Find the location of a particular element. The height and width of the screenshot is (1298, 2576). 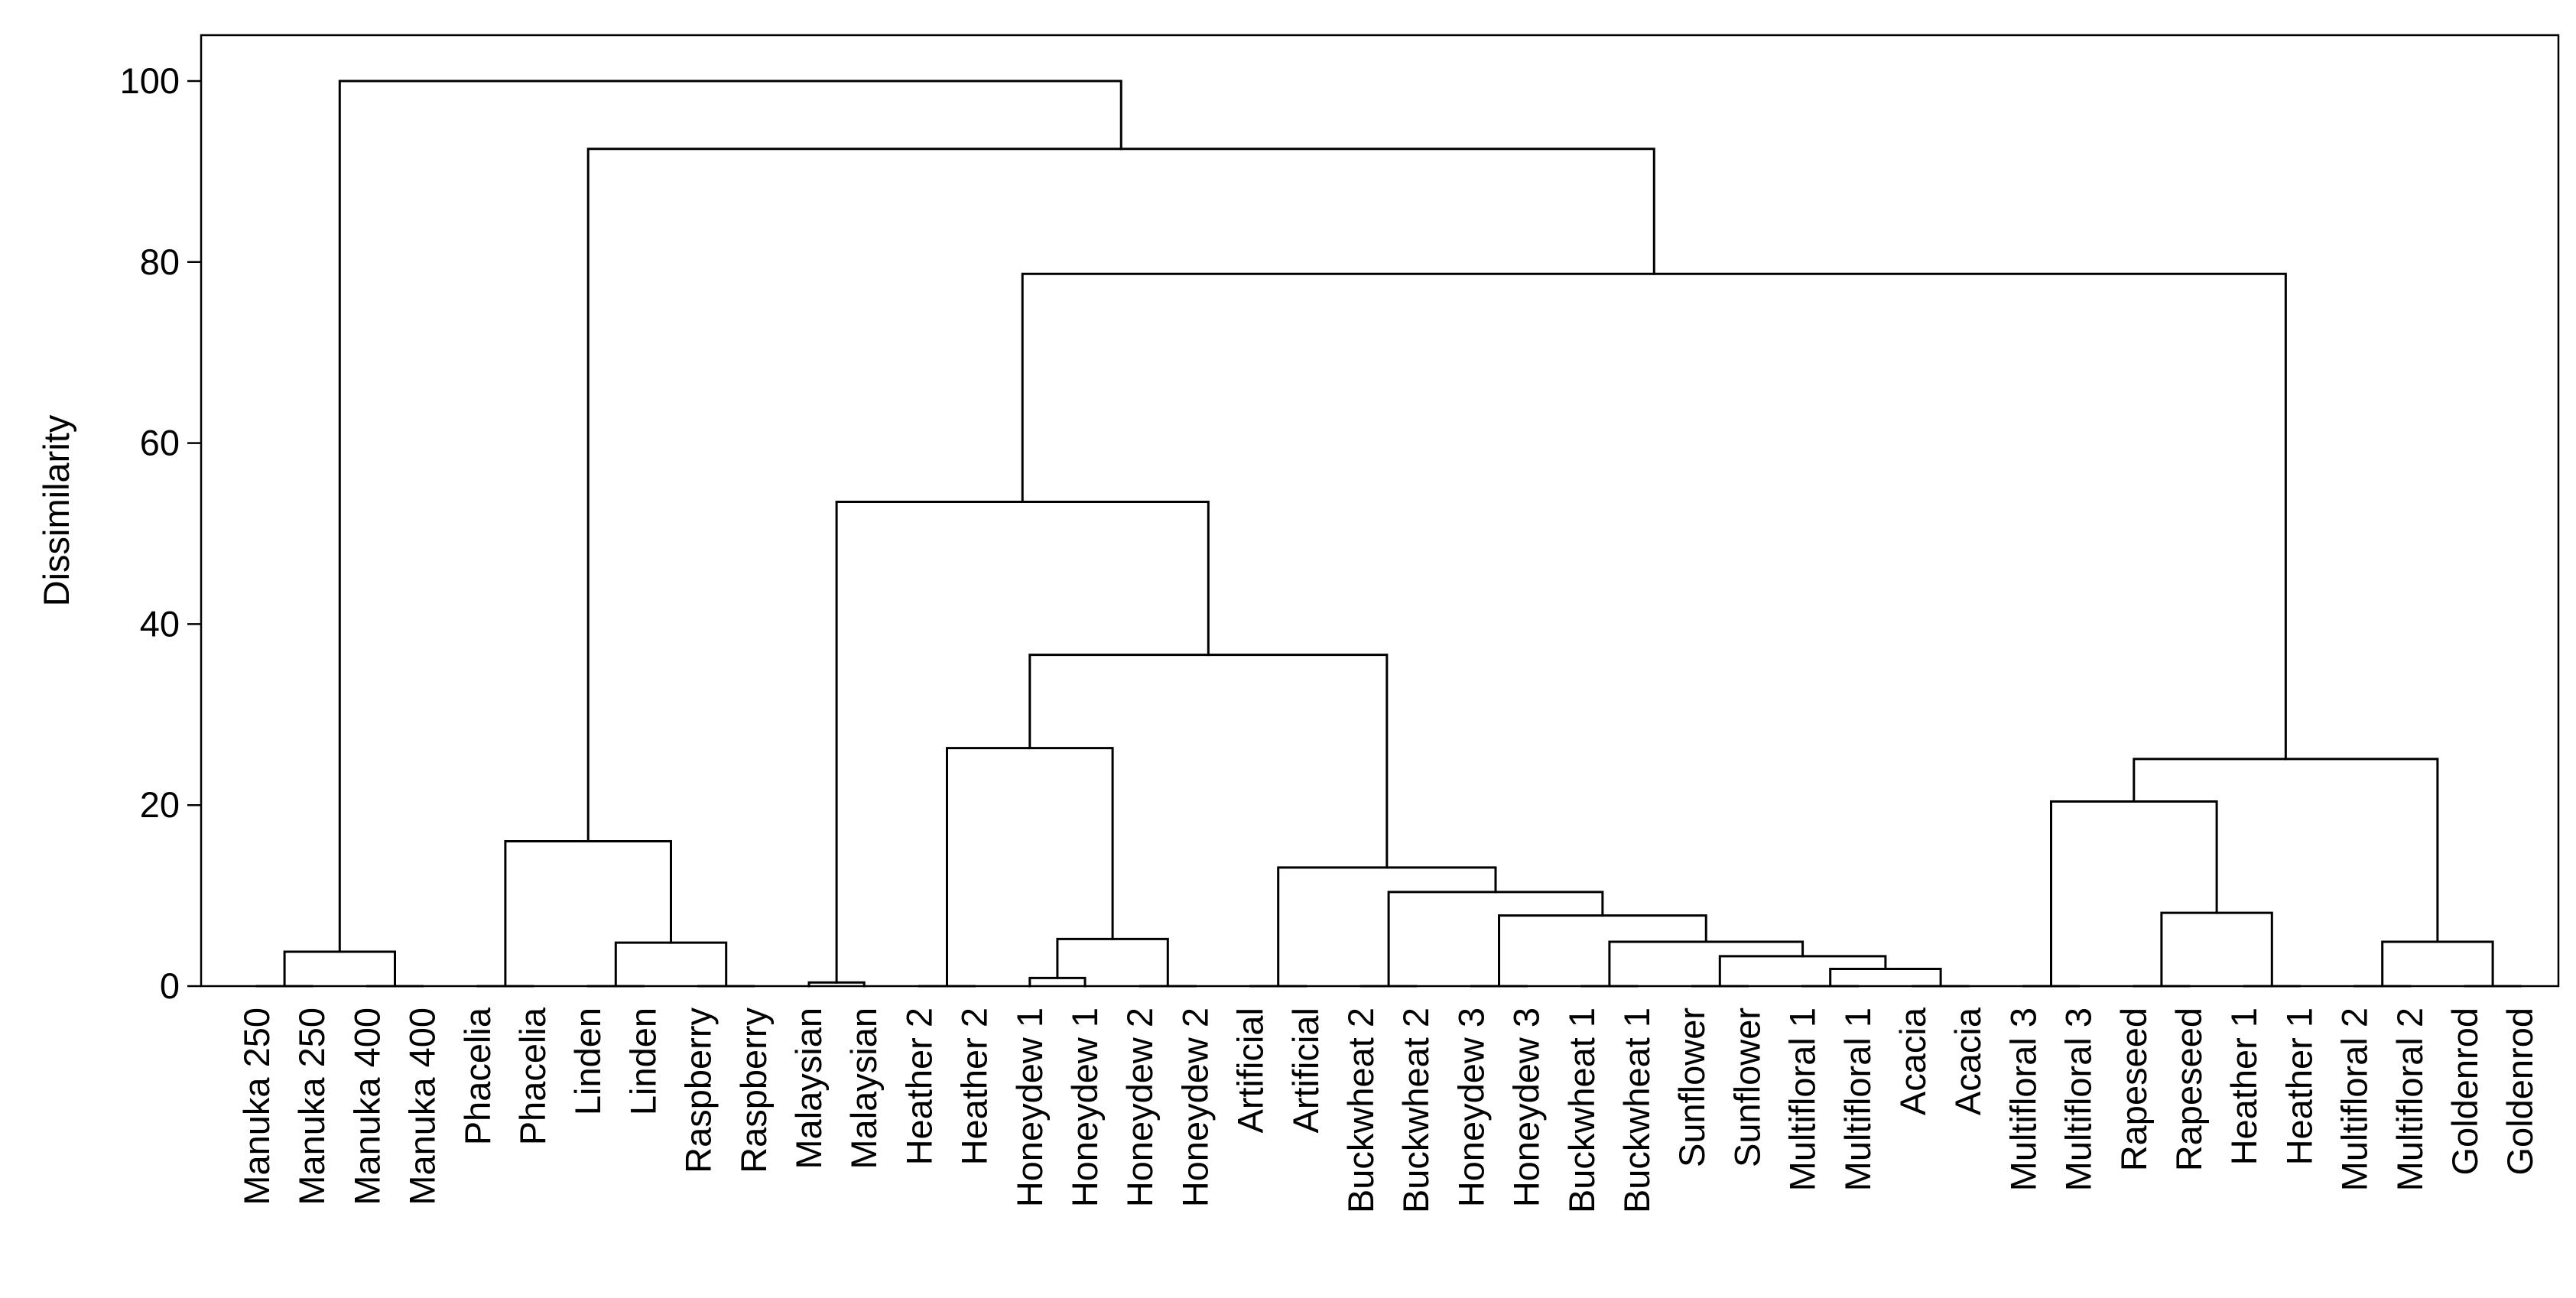

y-tick-label: 20 is located at coordinates (160, 804).